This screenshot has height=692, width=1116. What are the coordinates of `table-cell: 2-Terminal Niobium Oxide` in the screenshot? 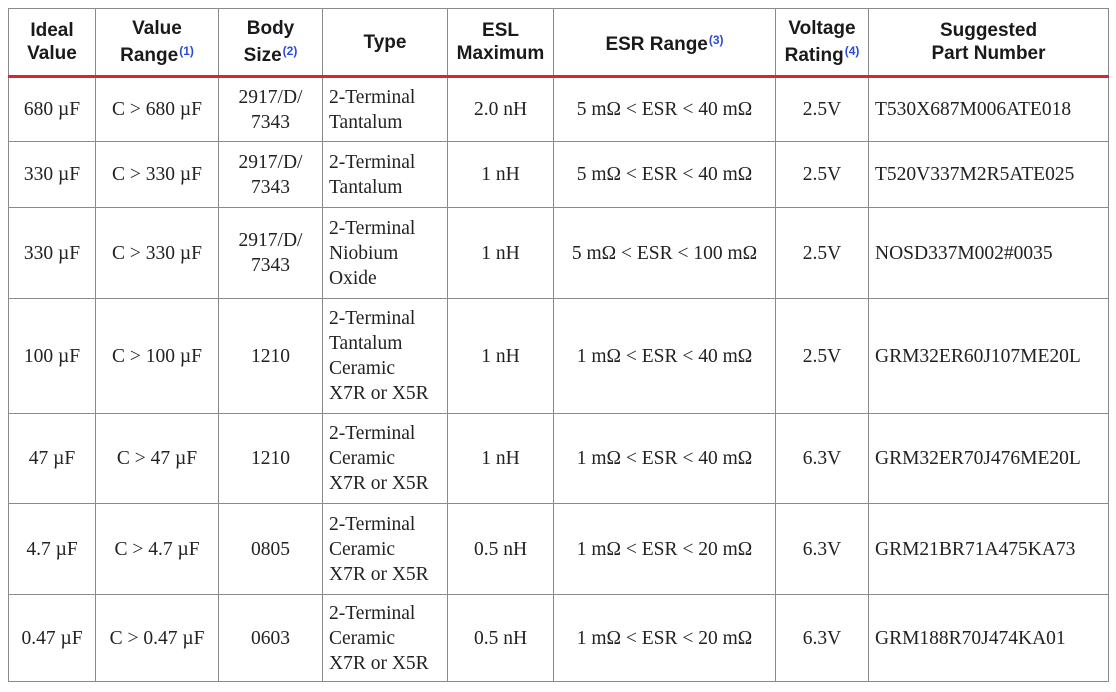 It's located at (385, 253).